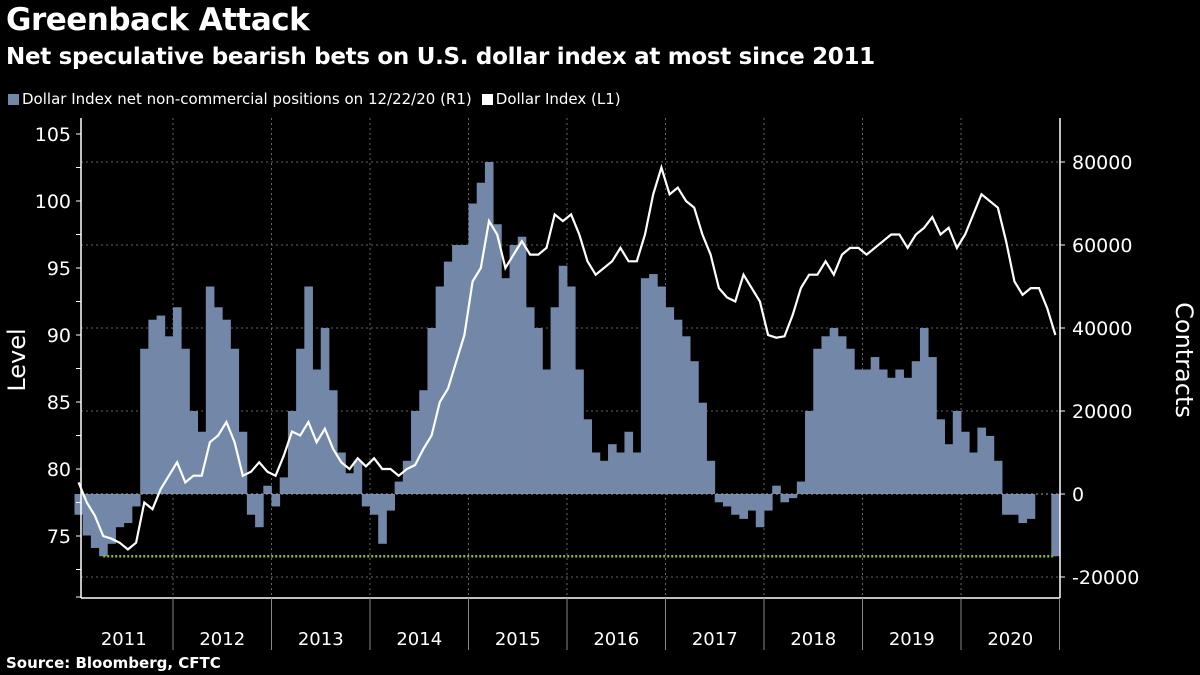 This screenshot has width=1200, height=675. What do you see at coordinates (518, 639) in the screenshot?
I see `x-tick-label: 2015` at bounding box center [518, 639].